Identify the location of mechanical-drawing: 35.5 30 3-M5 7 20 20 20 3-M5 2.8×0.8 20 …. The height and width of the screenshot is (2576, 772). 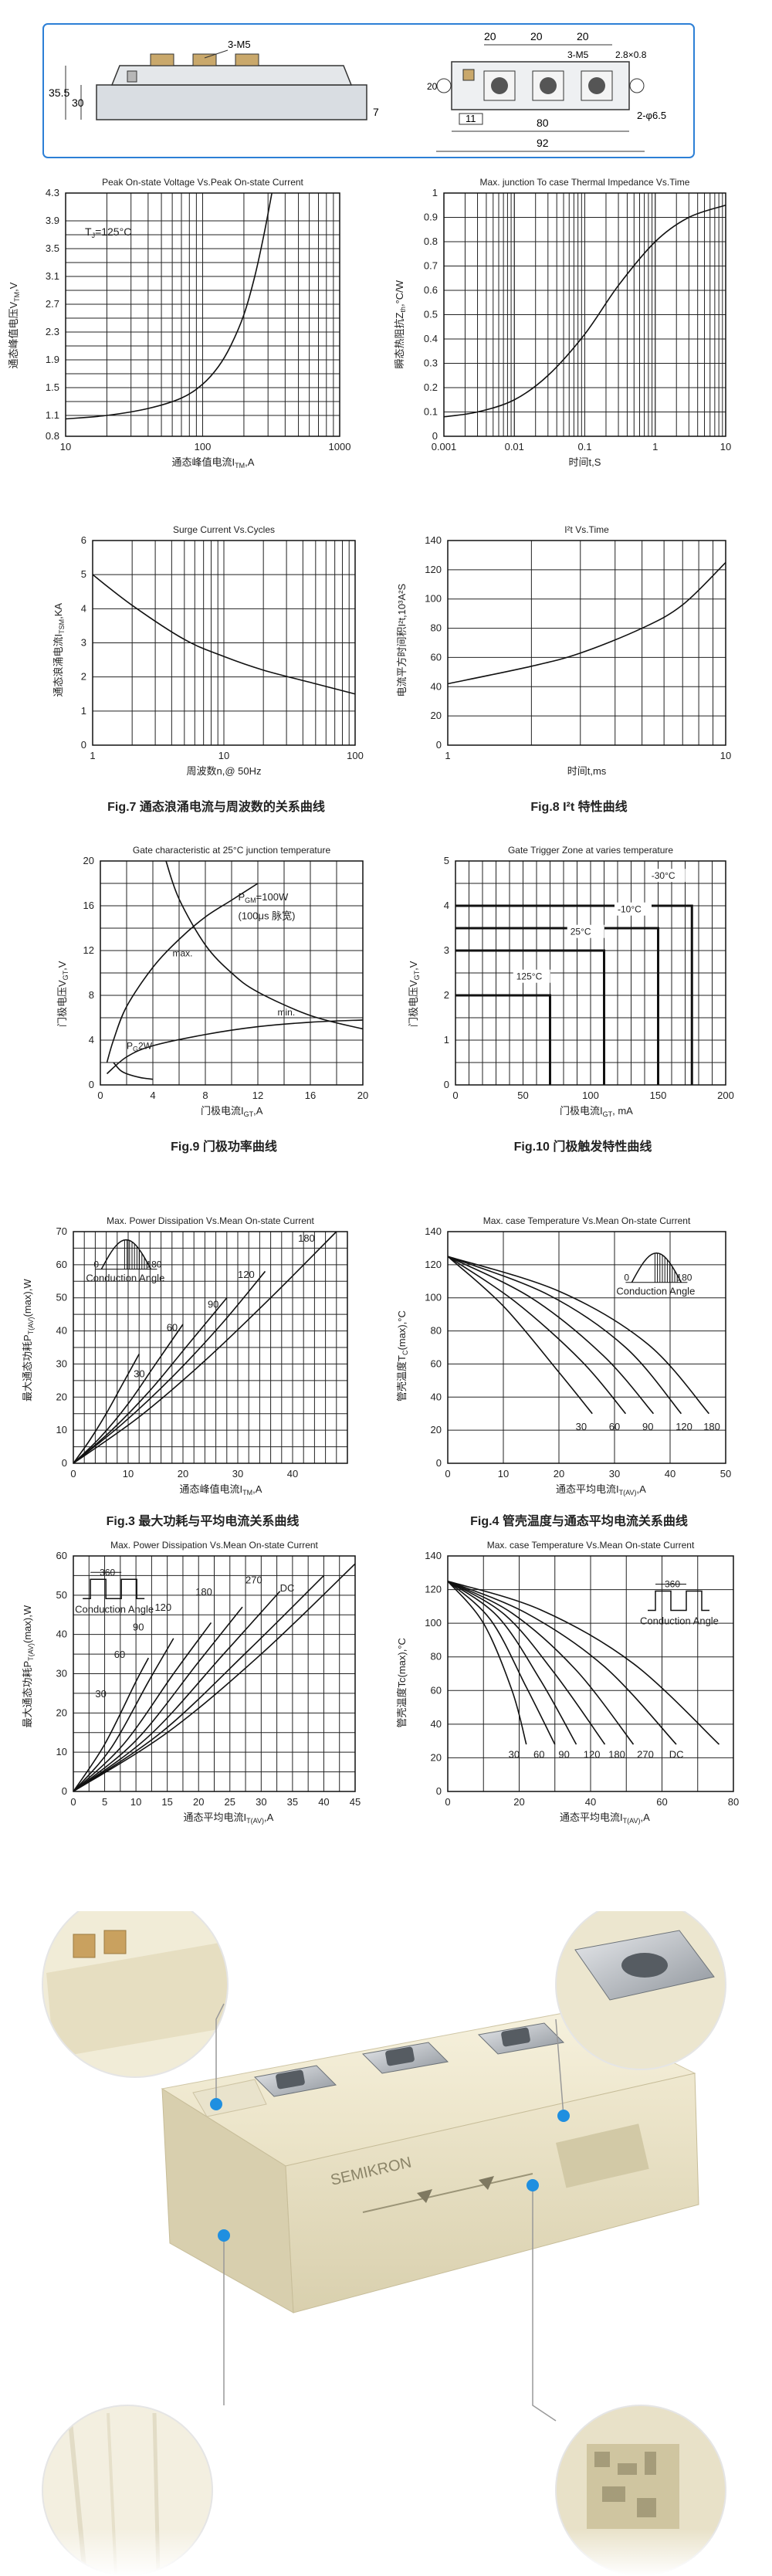
(368, 90).